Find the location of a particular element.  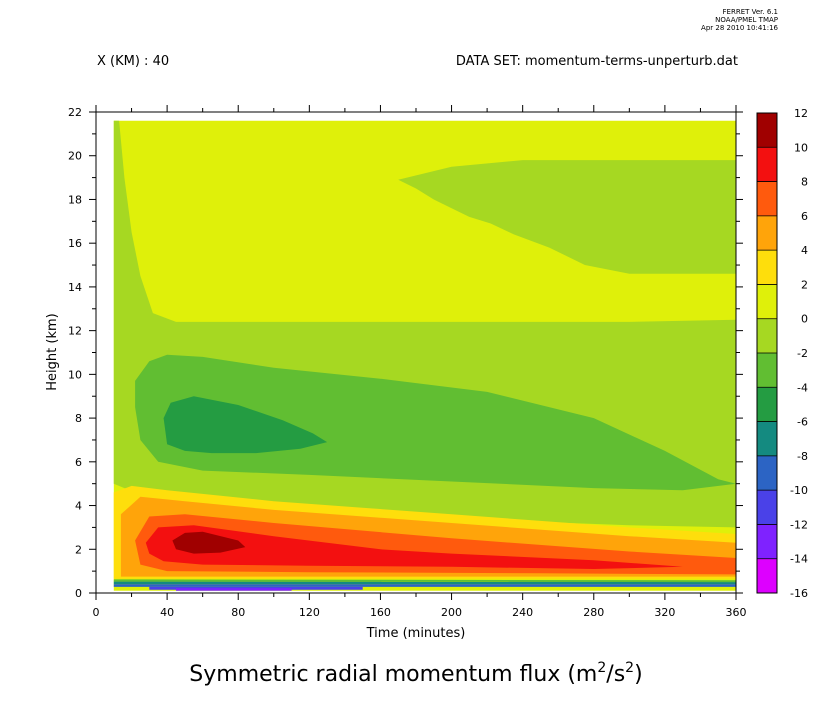

x-tick-label-160: 160 is located at coordinates (380, 612).